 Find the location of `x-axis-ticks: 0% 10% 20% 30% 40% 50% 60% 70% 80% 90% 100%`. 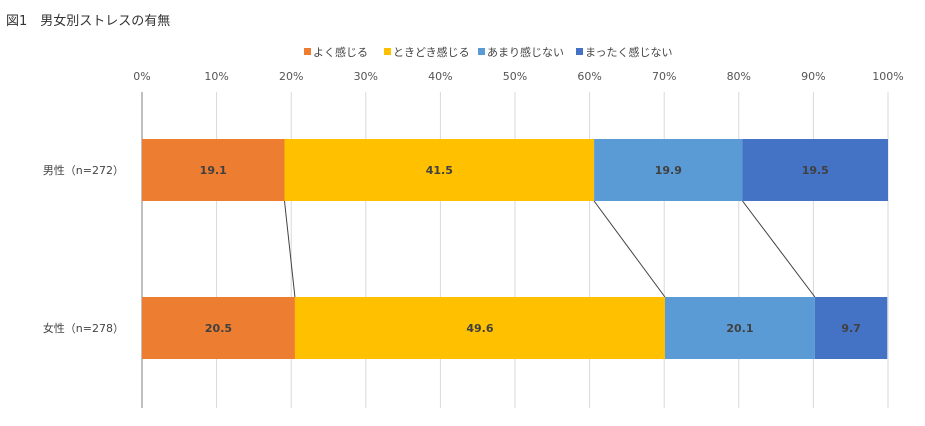

x-axis-ticks: 0% 10% 20% 30% 40% 50% 60% 70% 80% 90% 100% is located at coordinates (518, 76).